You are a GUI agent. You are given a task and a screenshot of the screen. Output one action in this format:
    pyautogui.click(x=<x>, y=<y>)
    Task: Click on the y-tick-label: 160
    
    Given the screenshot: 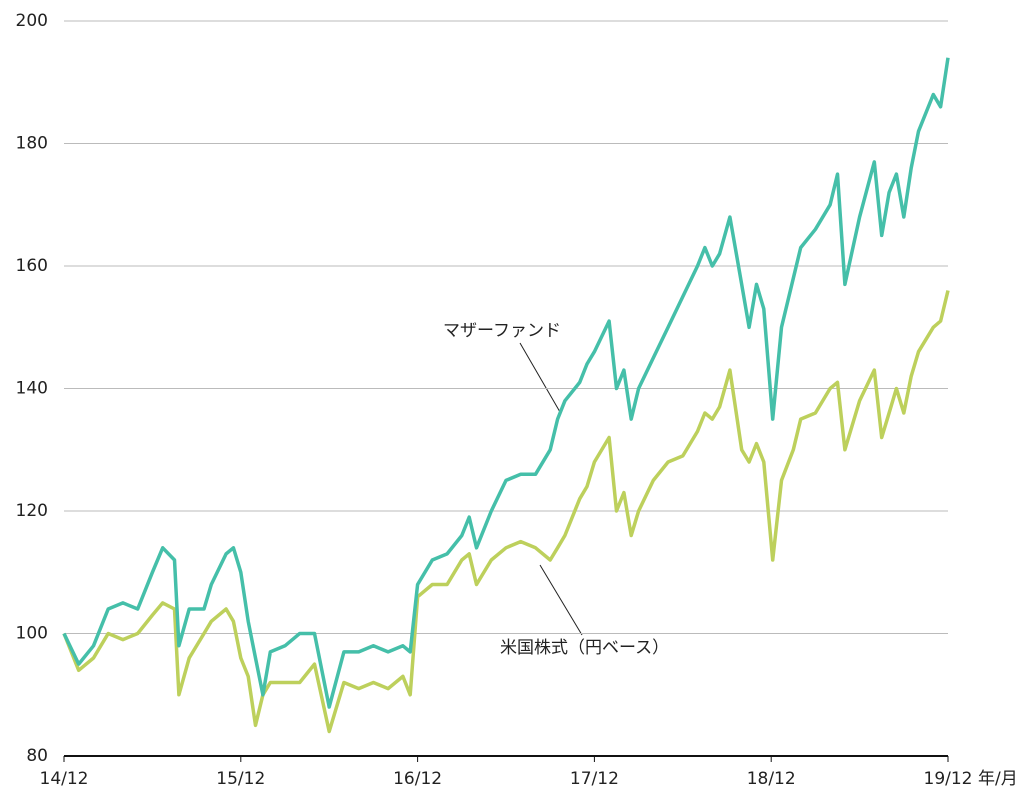 What is the action you would take?
    pyautogui.click(x=32, y=266)
    